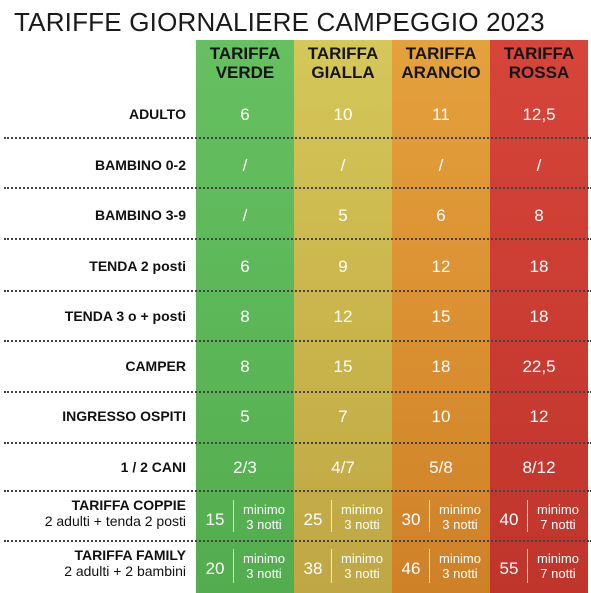 This screenshot has width=591, height=593. I want to click on price-cell: 2/3, so click(245, 467).